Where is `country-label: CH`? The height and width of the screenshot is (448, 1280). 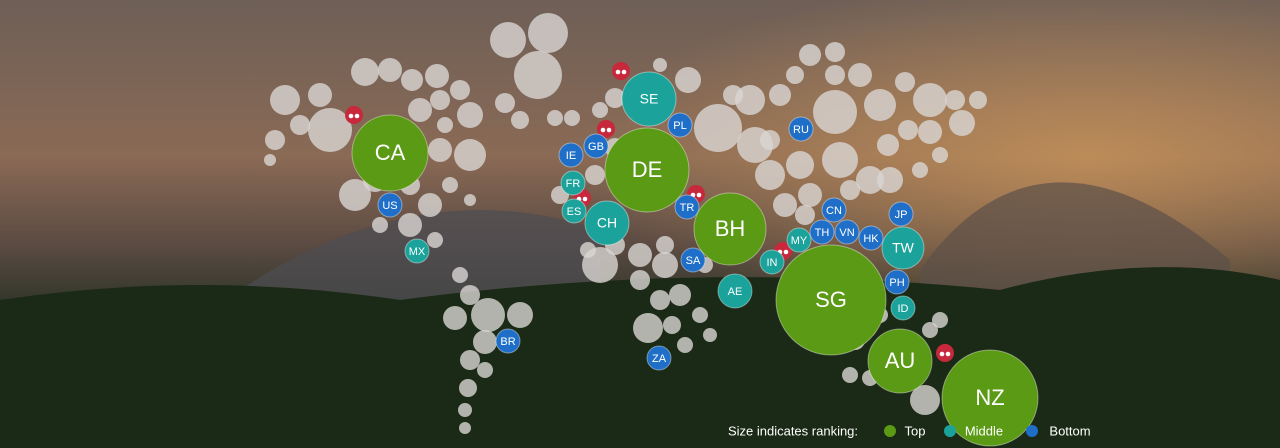
country-label: CH is located at coordinates (607, 223).